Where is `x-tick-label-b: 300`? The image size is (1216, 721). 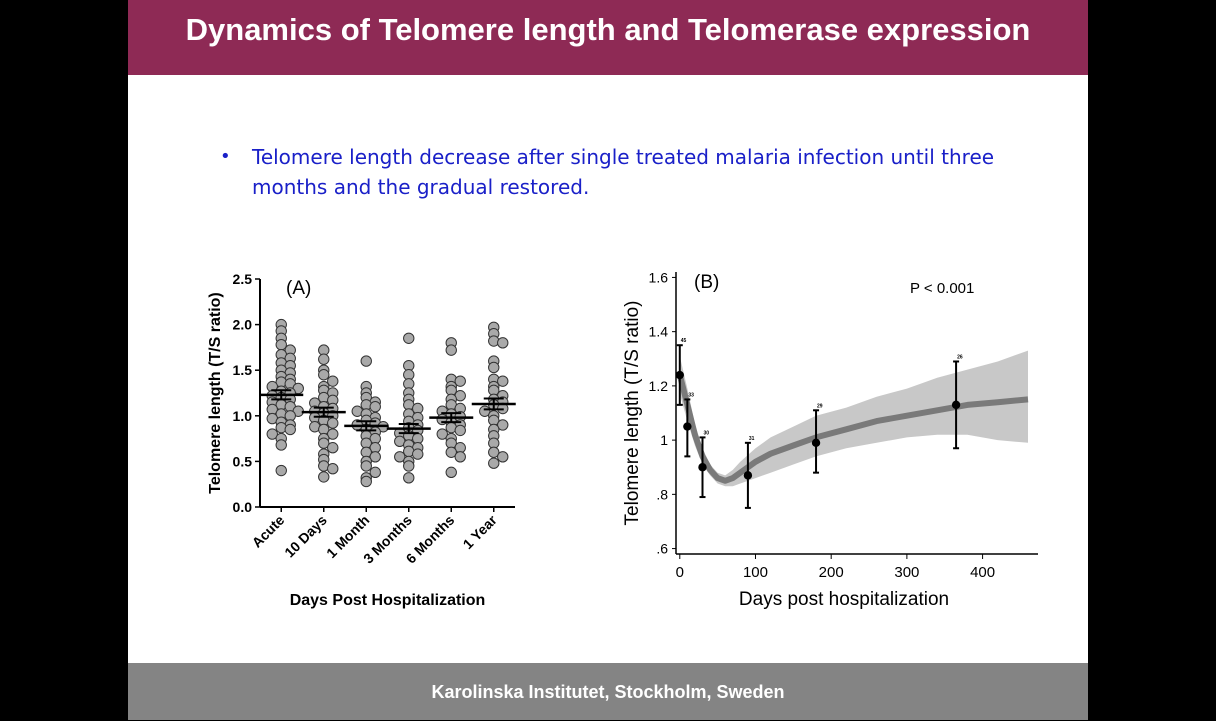
x-tick-label-b: 300 is located at coordinates (906, 572).